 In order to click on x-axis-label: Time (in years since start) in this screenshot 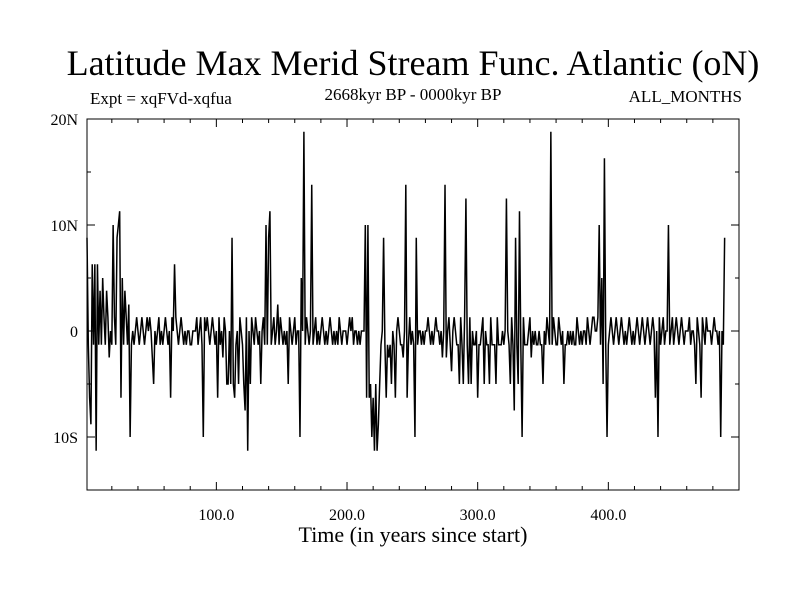, I will do `click(413, 534)`.